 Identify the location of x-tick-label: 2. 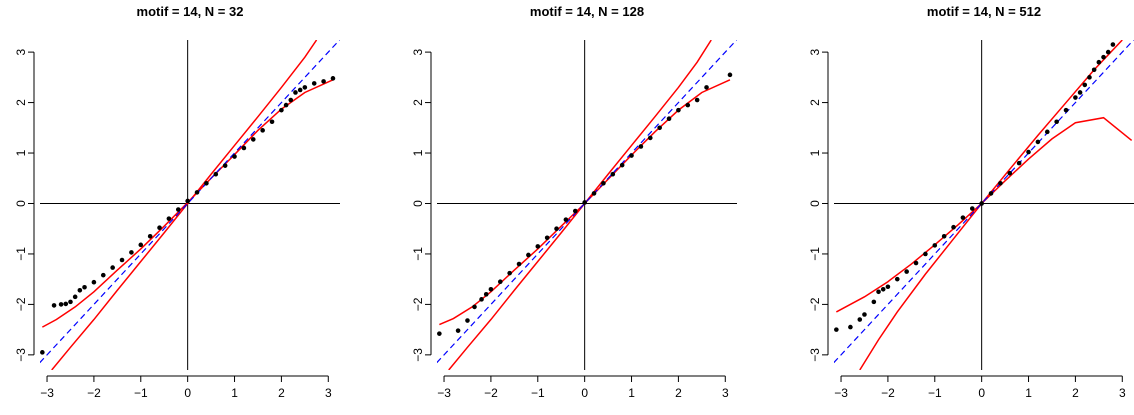
(678, 393).